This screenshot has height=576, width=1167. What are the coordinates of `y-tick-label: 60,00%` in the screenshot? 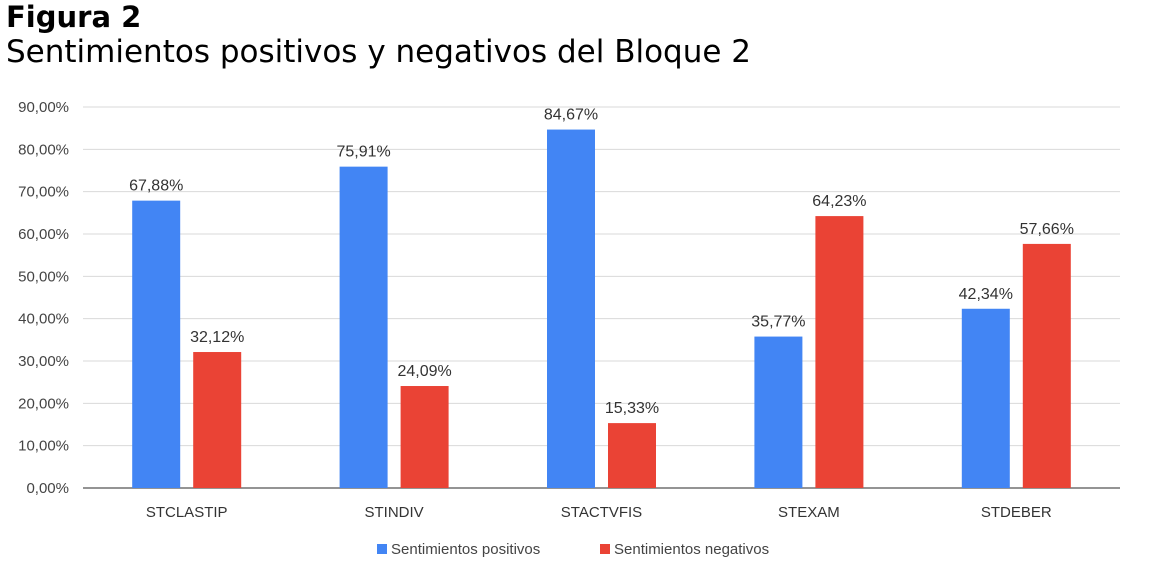 It's located at (43, 234).